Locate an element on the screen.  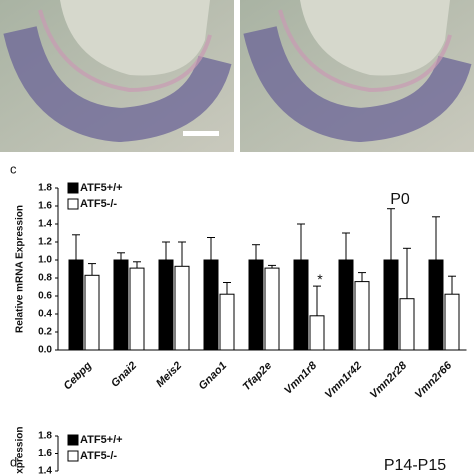
y-tick-label: 0.0 is located at coordinates (45, 350).